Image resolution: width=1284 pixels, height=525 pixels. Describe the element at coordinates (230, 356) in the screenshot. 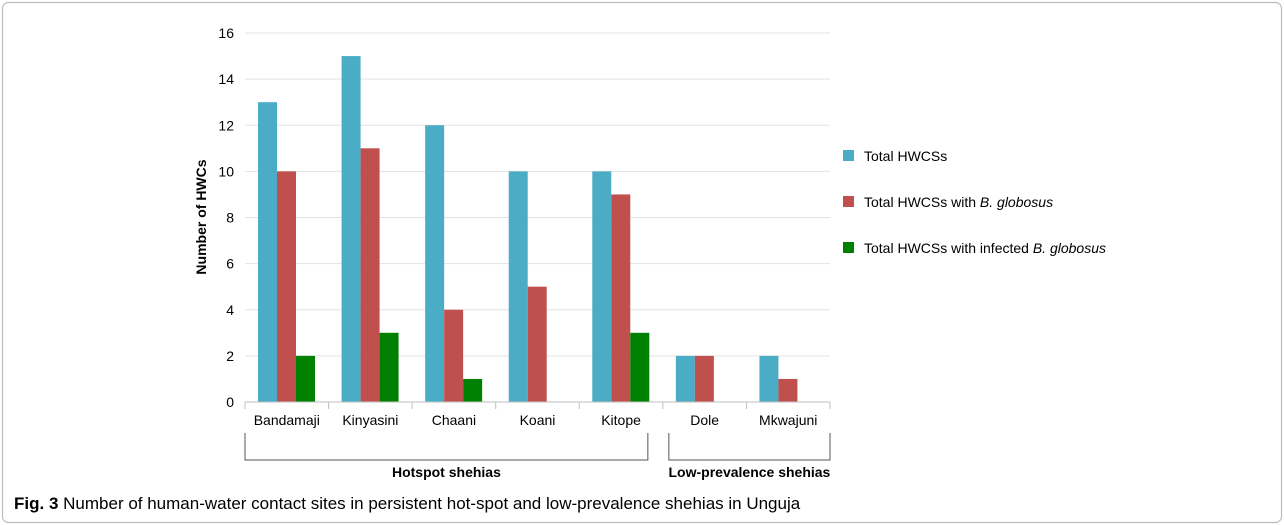

I see `y-tick-label: 2` at that location.